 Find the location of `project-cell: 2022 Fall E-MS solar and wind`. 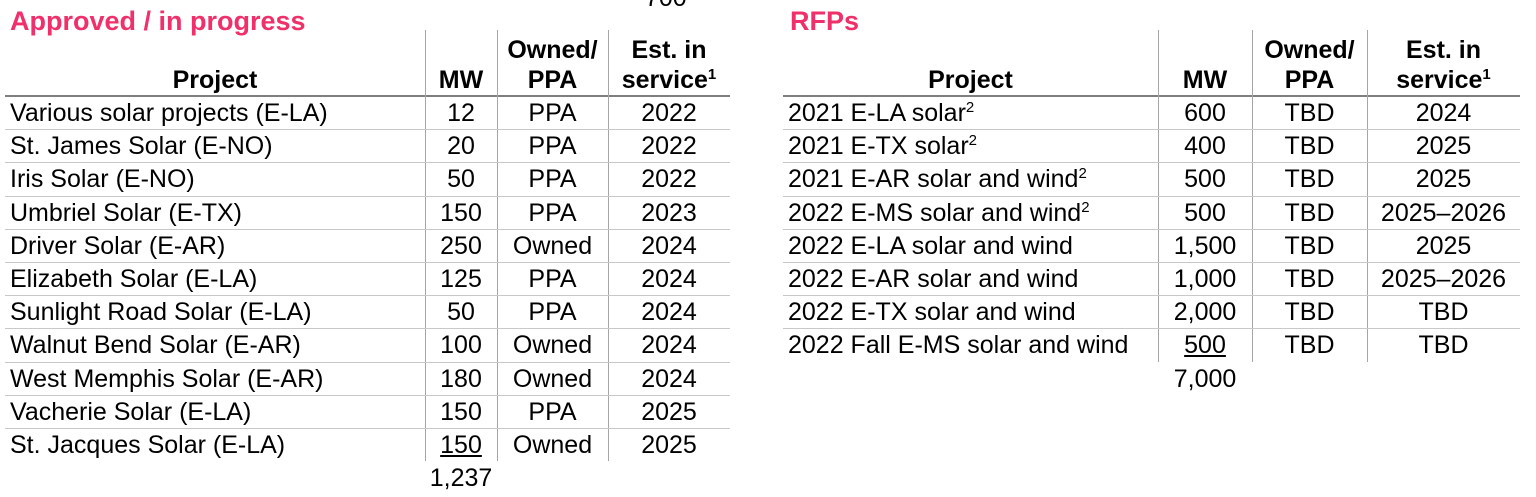

project-cell: 2022 Fall E-MS solar and wind is located at coordinates (958, 345).